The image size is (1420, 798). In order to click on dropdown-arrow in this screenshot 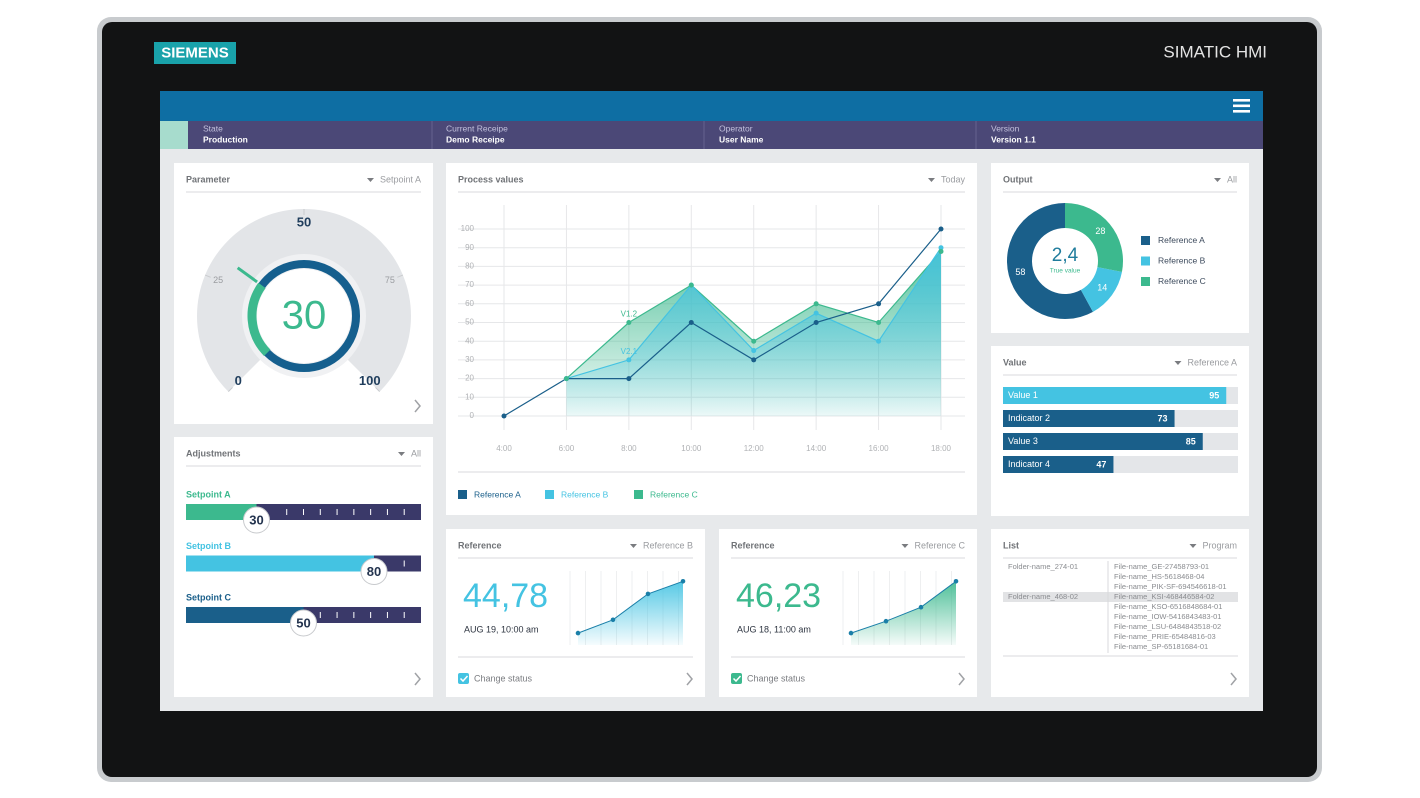, I will do `click(905, 546)`.